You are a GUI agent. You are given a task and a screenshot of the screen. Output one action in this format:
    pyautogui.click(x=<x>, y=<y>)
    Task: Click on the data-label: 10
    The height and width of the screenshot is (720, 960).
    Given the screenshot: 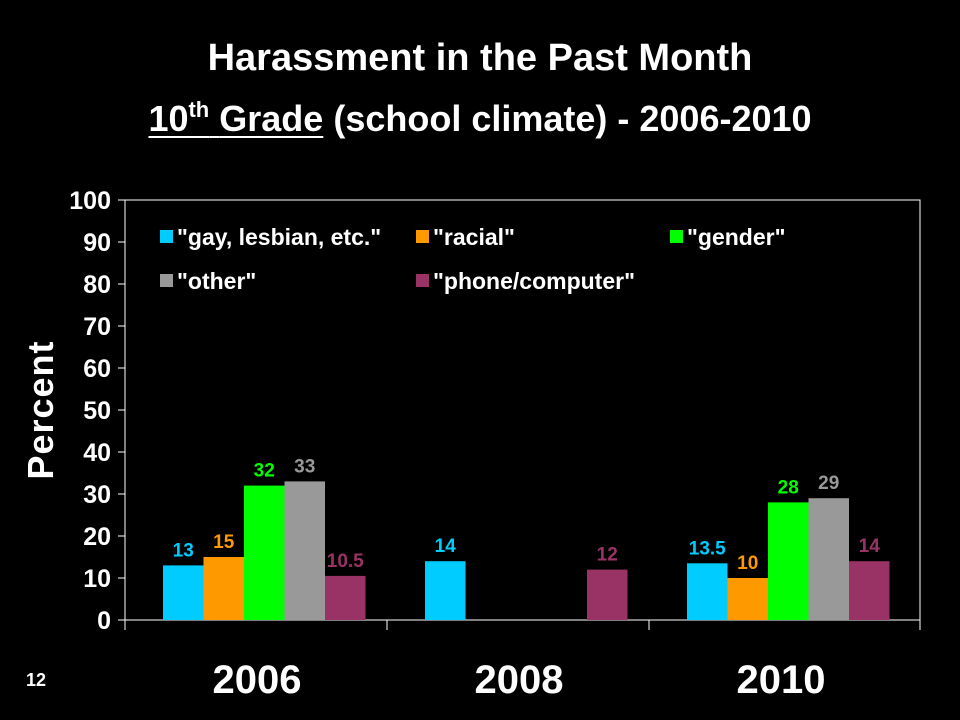 What is the action you would take?
    pyautogui.click(x=747, y=563)
    